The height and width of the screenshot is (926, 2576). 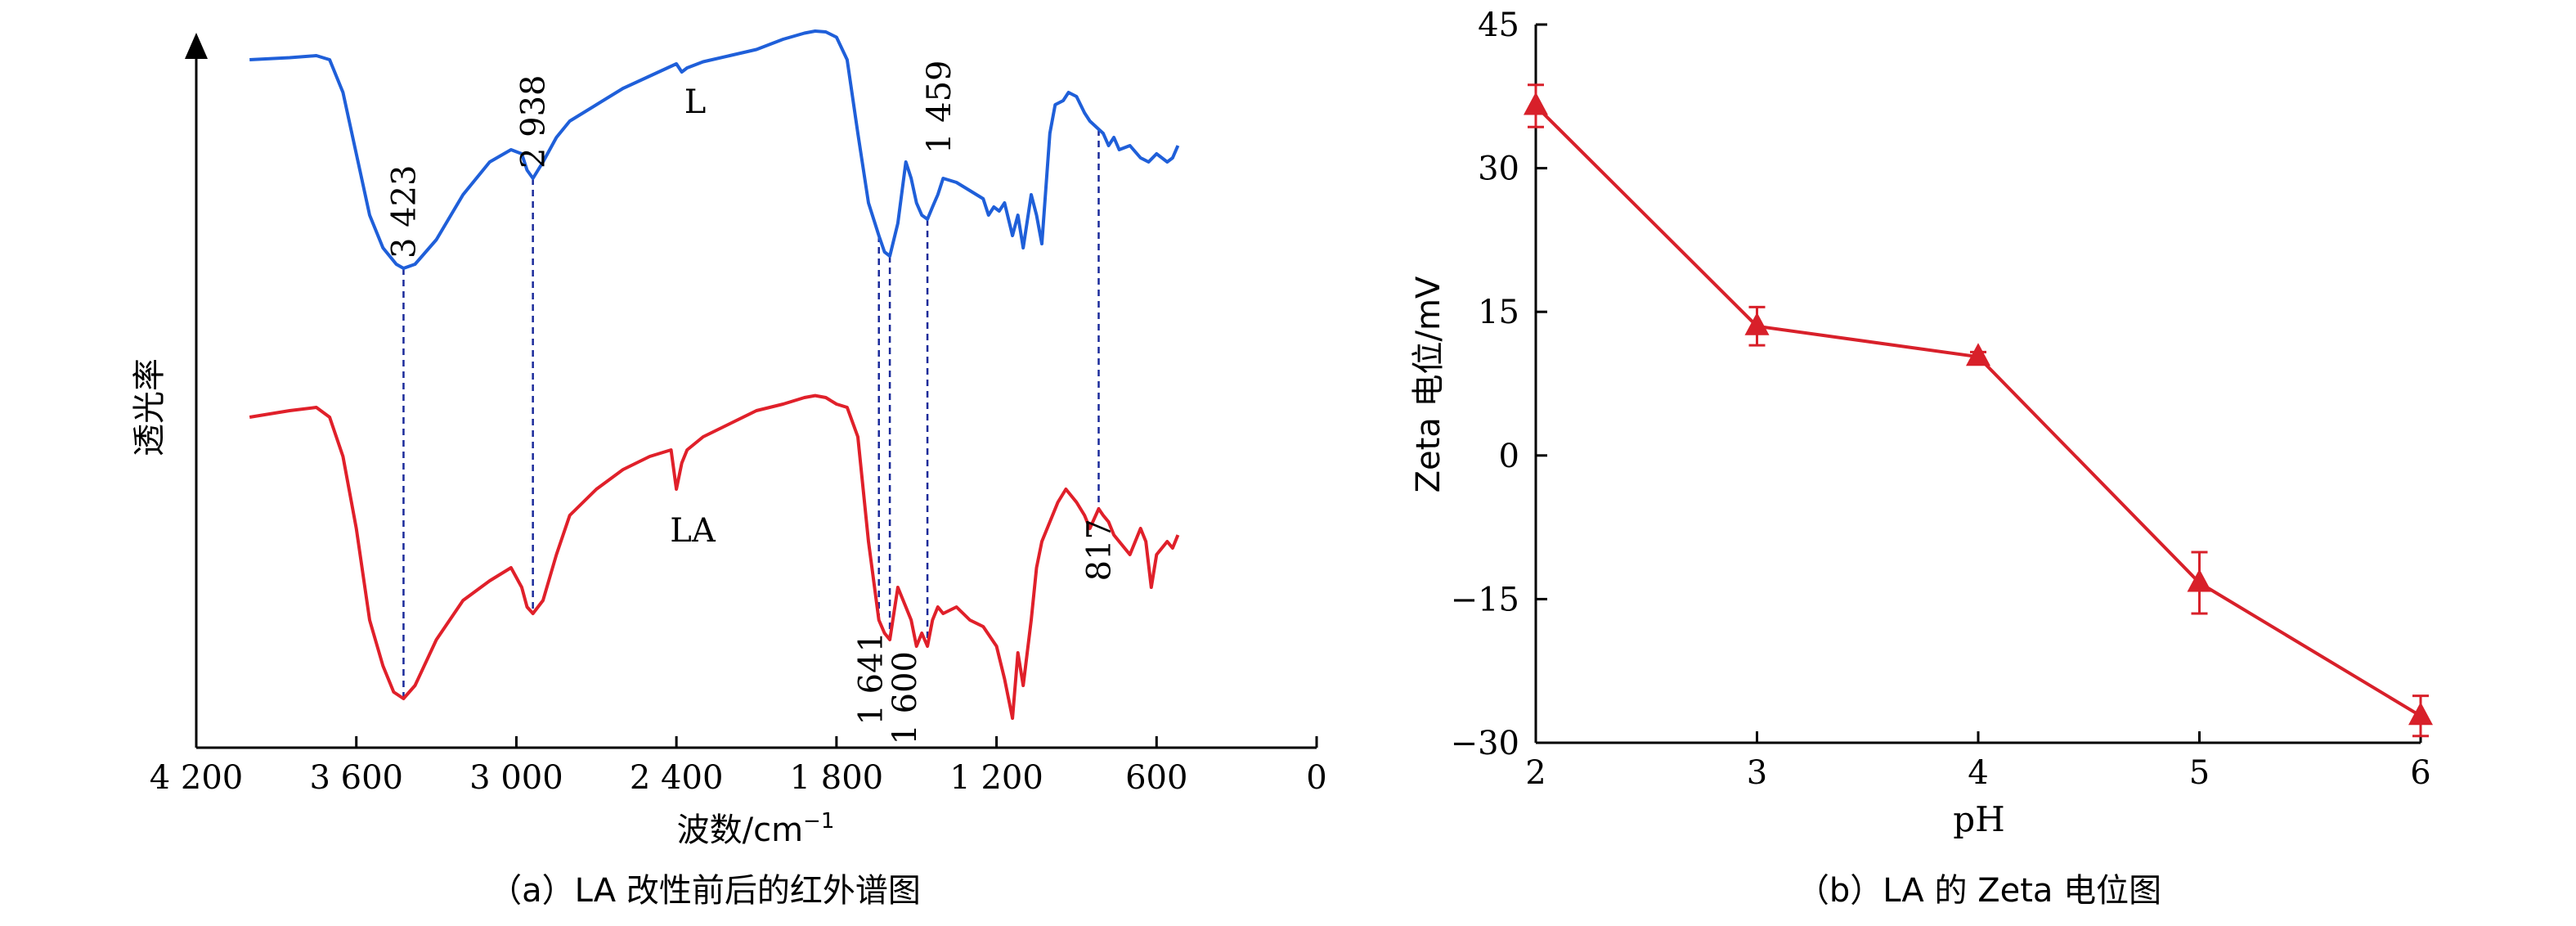 I want to click on ir-x-tick-label: 1 800, so click(x=837, y=778).